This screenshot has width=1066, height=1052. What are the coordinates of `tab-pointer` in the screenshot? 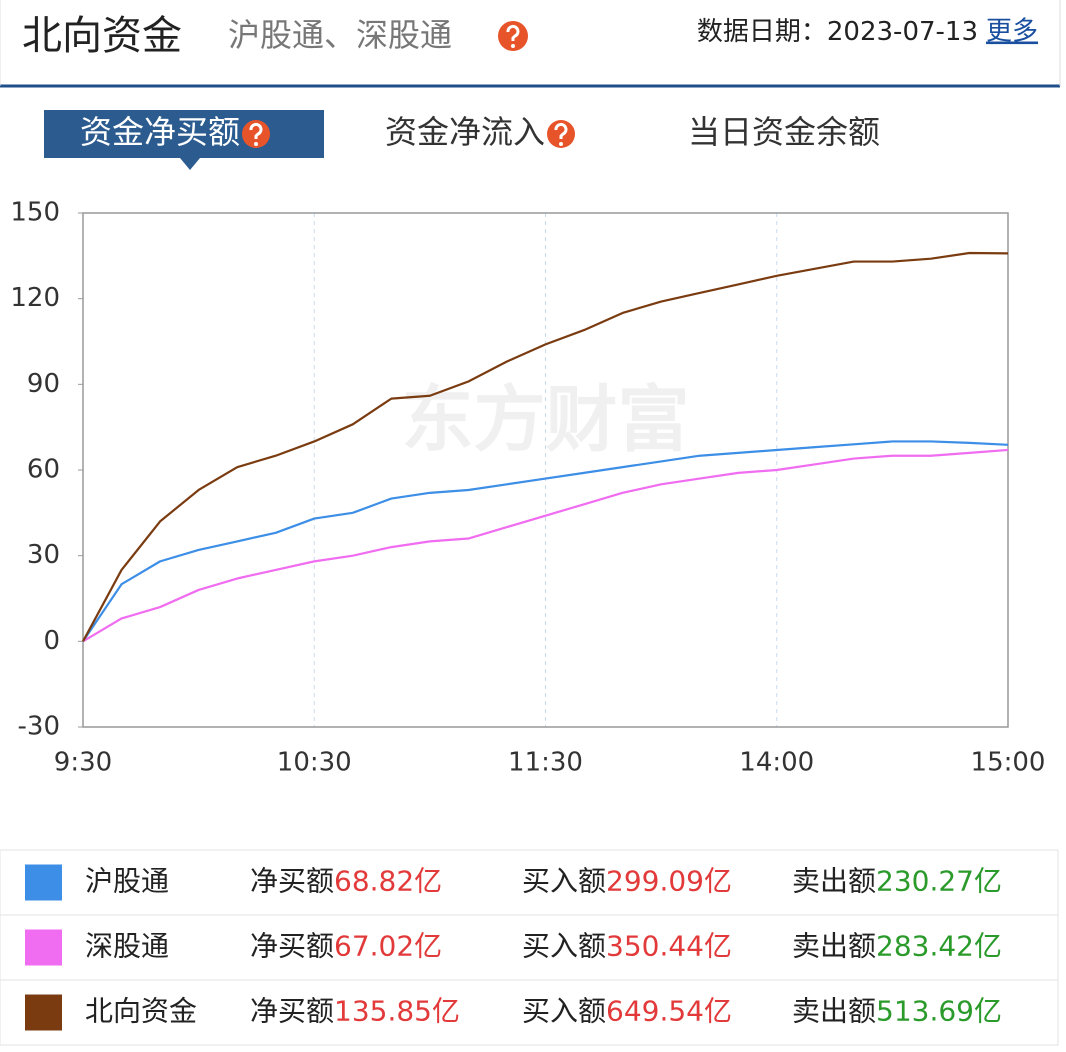 It's located at (190, 164).